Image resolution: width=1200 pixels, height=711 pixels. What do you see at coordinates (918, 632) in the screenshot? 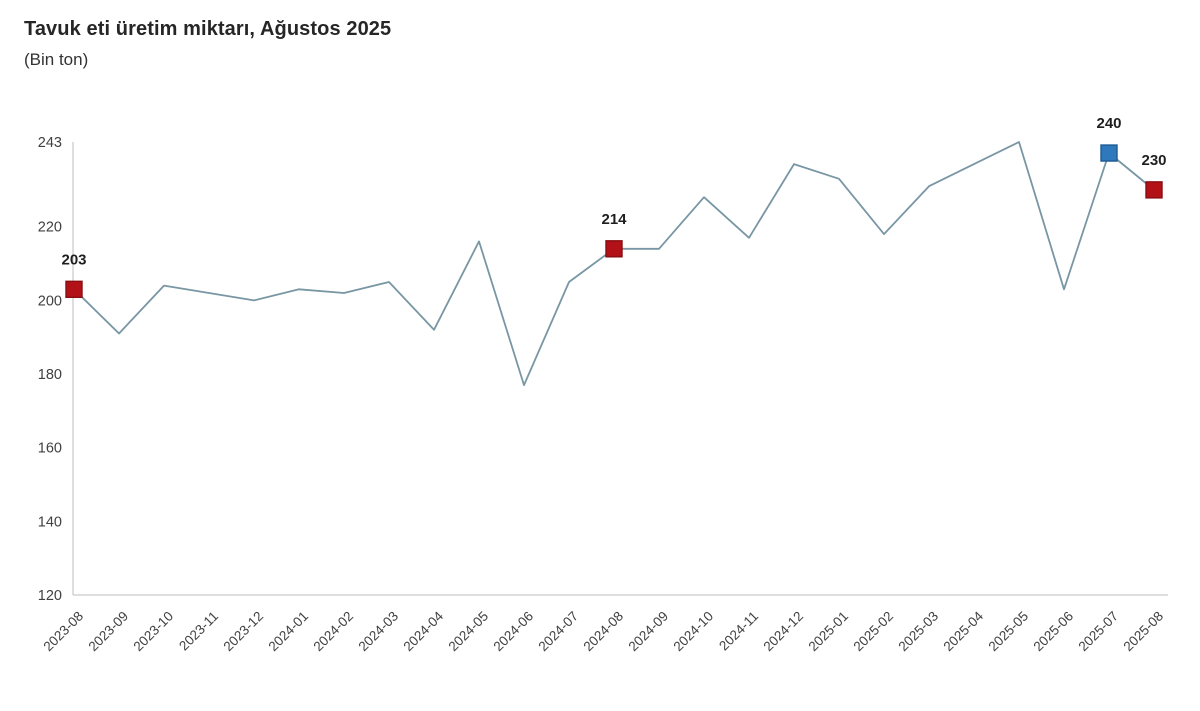
I see `x-axis-tick-label: 2025-03` at bounding box center [918, 632].